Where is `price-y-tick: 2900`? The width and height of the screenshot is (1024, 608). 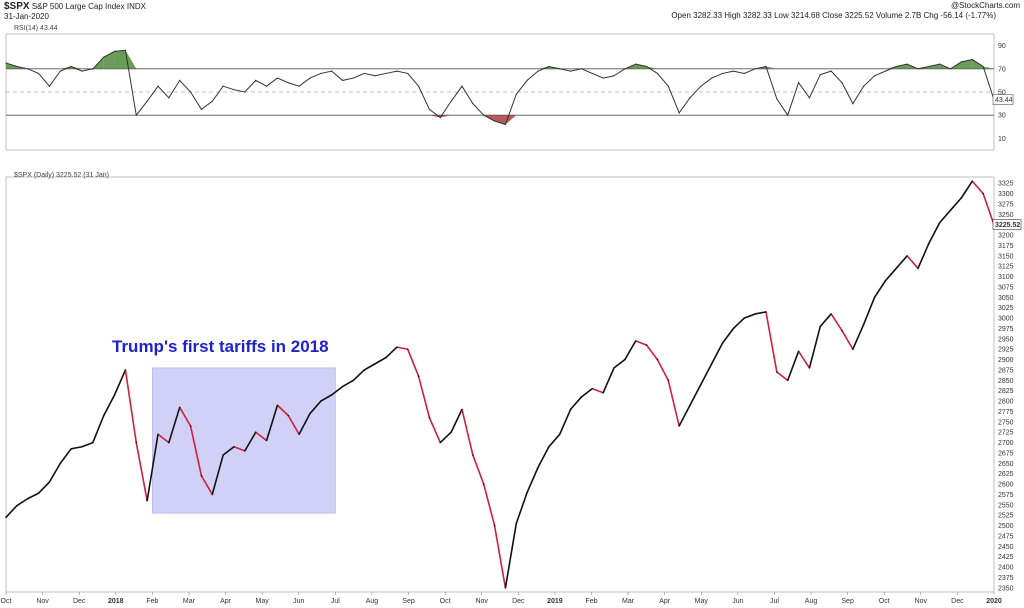 price-y-tick: 2900 is located at coordinates (1006, 360).